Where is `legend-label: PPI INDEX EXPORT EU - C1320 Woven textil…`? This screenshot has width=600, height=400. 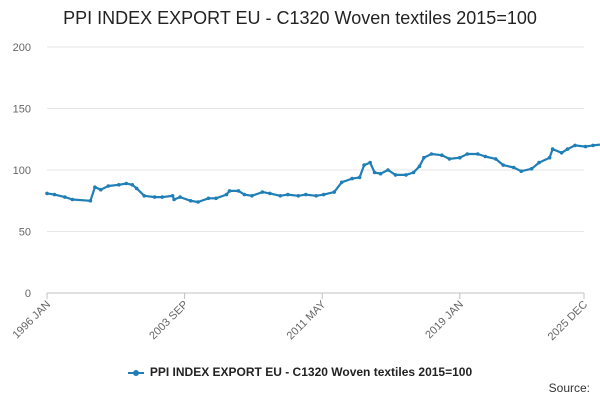
legend-label: PPI INDEX EXPORT EU - C1320 Woven textil… is located at coordinates (311, 372).